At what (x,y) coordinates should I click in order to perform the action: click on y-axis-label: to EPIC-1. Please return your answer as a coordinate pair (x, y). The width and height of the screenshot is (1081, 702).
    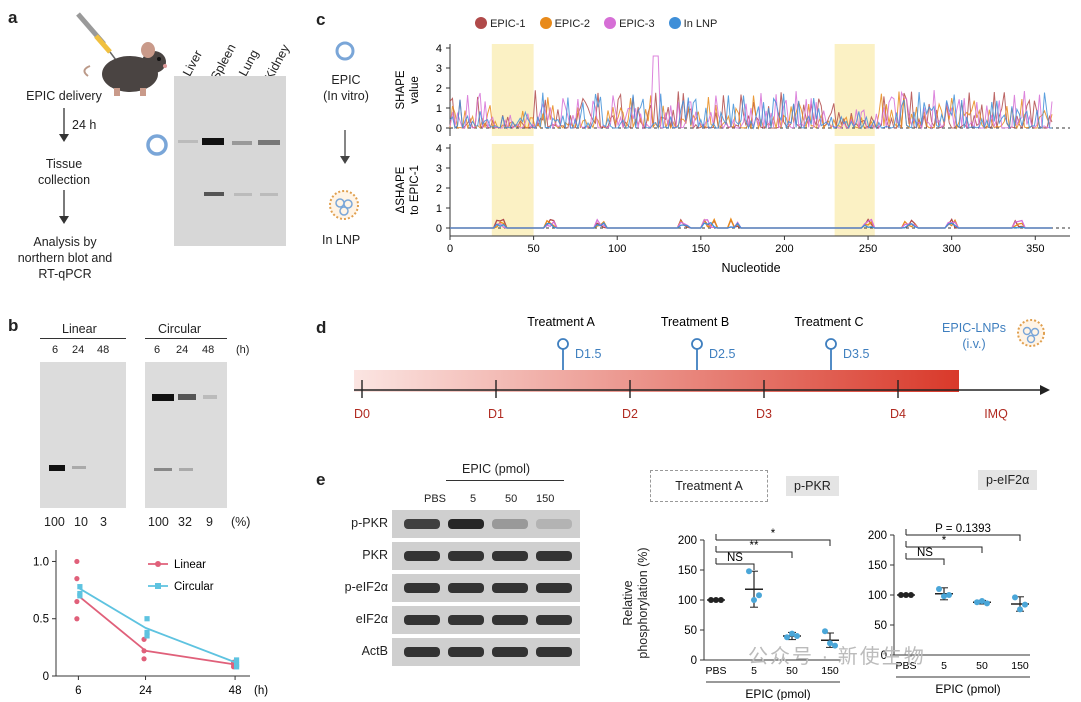
    Looking at the image, I should click on (415, 190).